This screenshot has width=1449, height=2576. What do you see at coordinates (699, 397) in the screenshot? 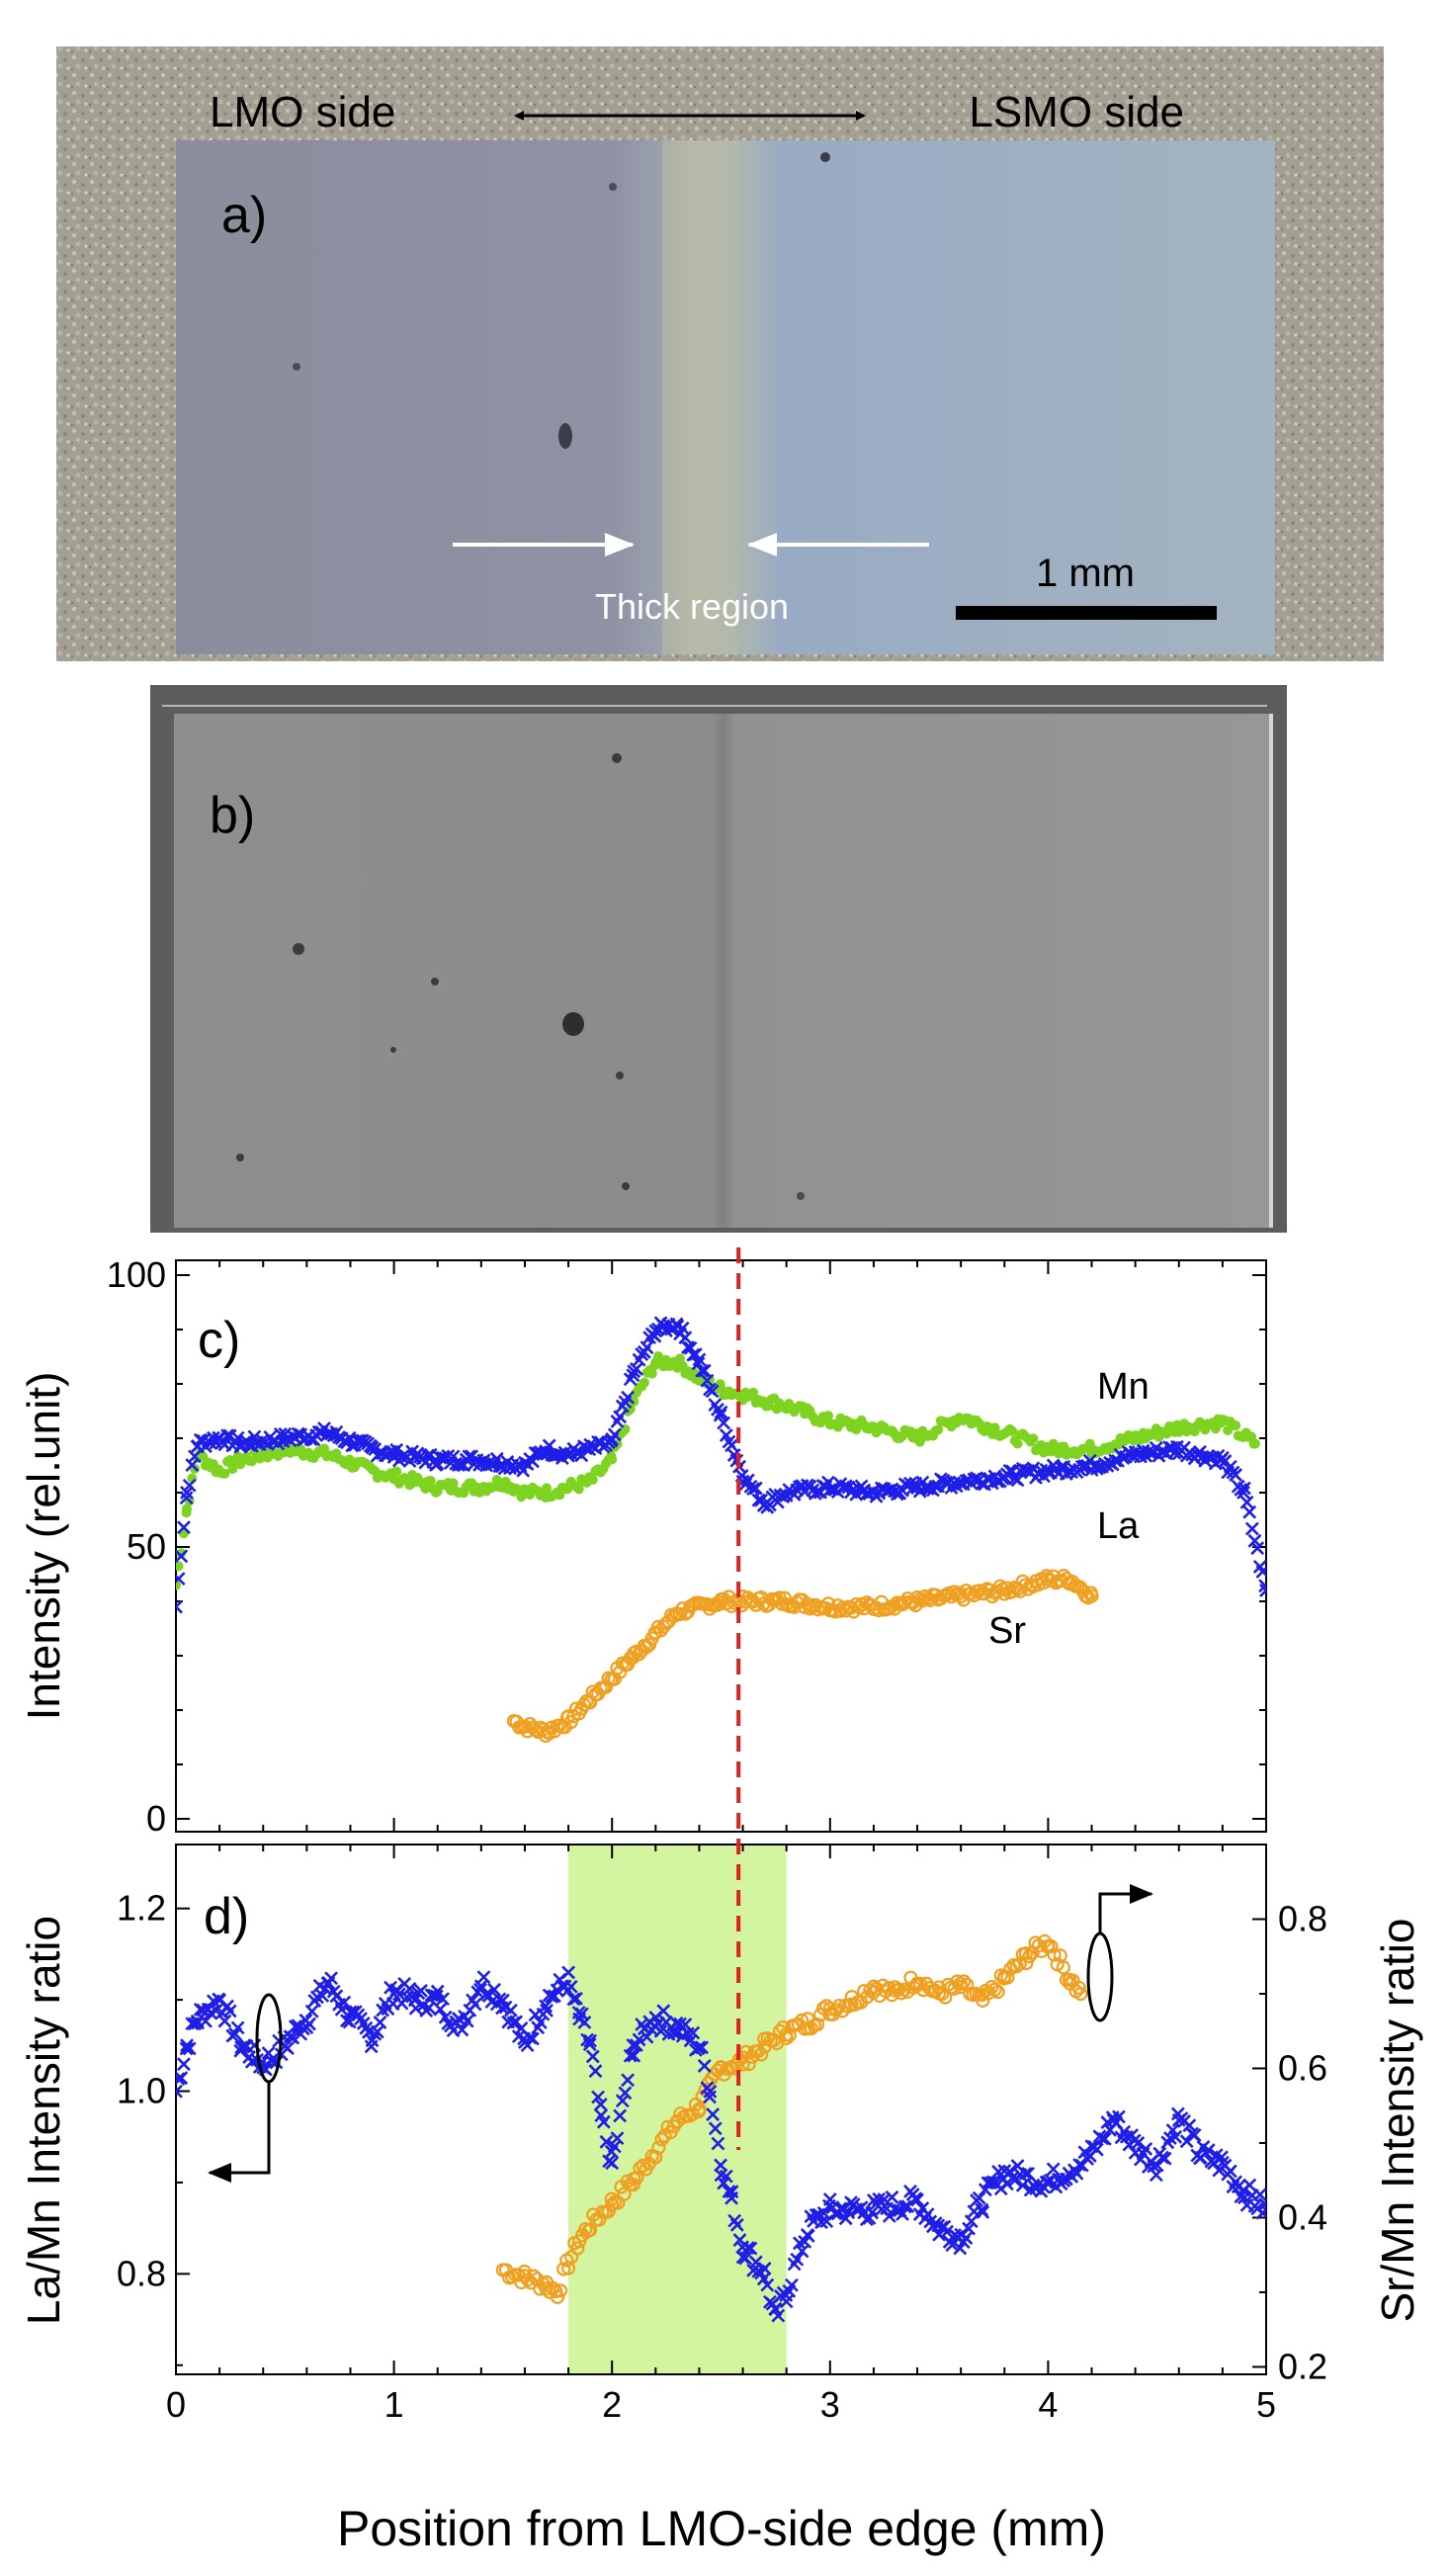
I see `thick-region-band` at bounding box center [699, 397].